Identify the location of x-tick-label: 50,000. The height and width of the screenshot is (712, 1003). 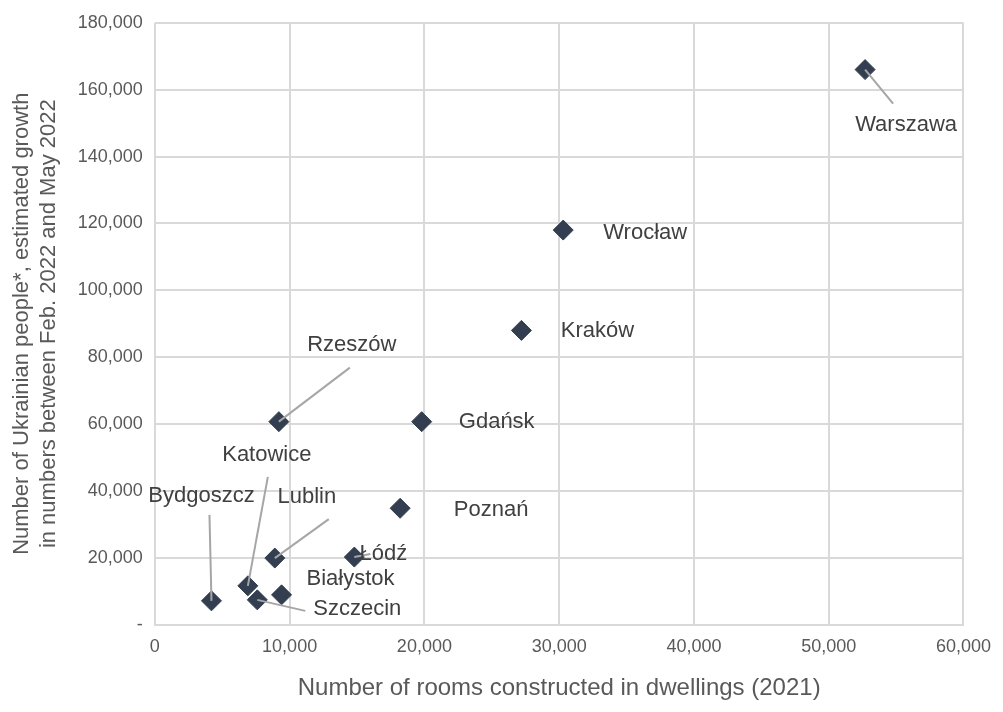
(829, 646).